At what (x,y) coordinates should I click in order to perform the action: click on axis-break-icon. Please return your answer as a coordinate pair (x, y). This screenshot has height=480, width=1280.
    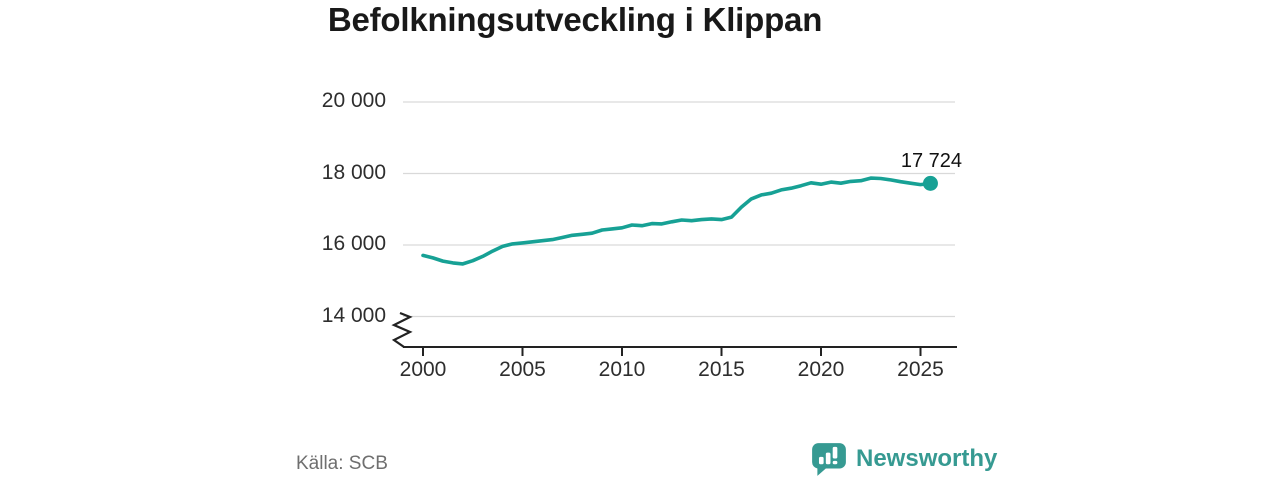
    Looking at the image, I should click on (402, 329).